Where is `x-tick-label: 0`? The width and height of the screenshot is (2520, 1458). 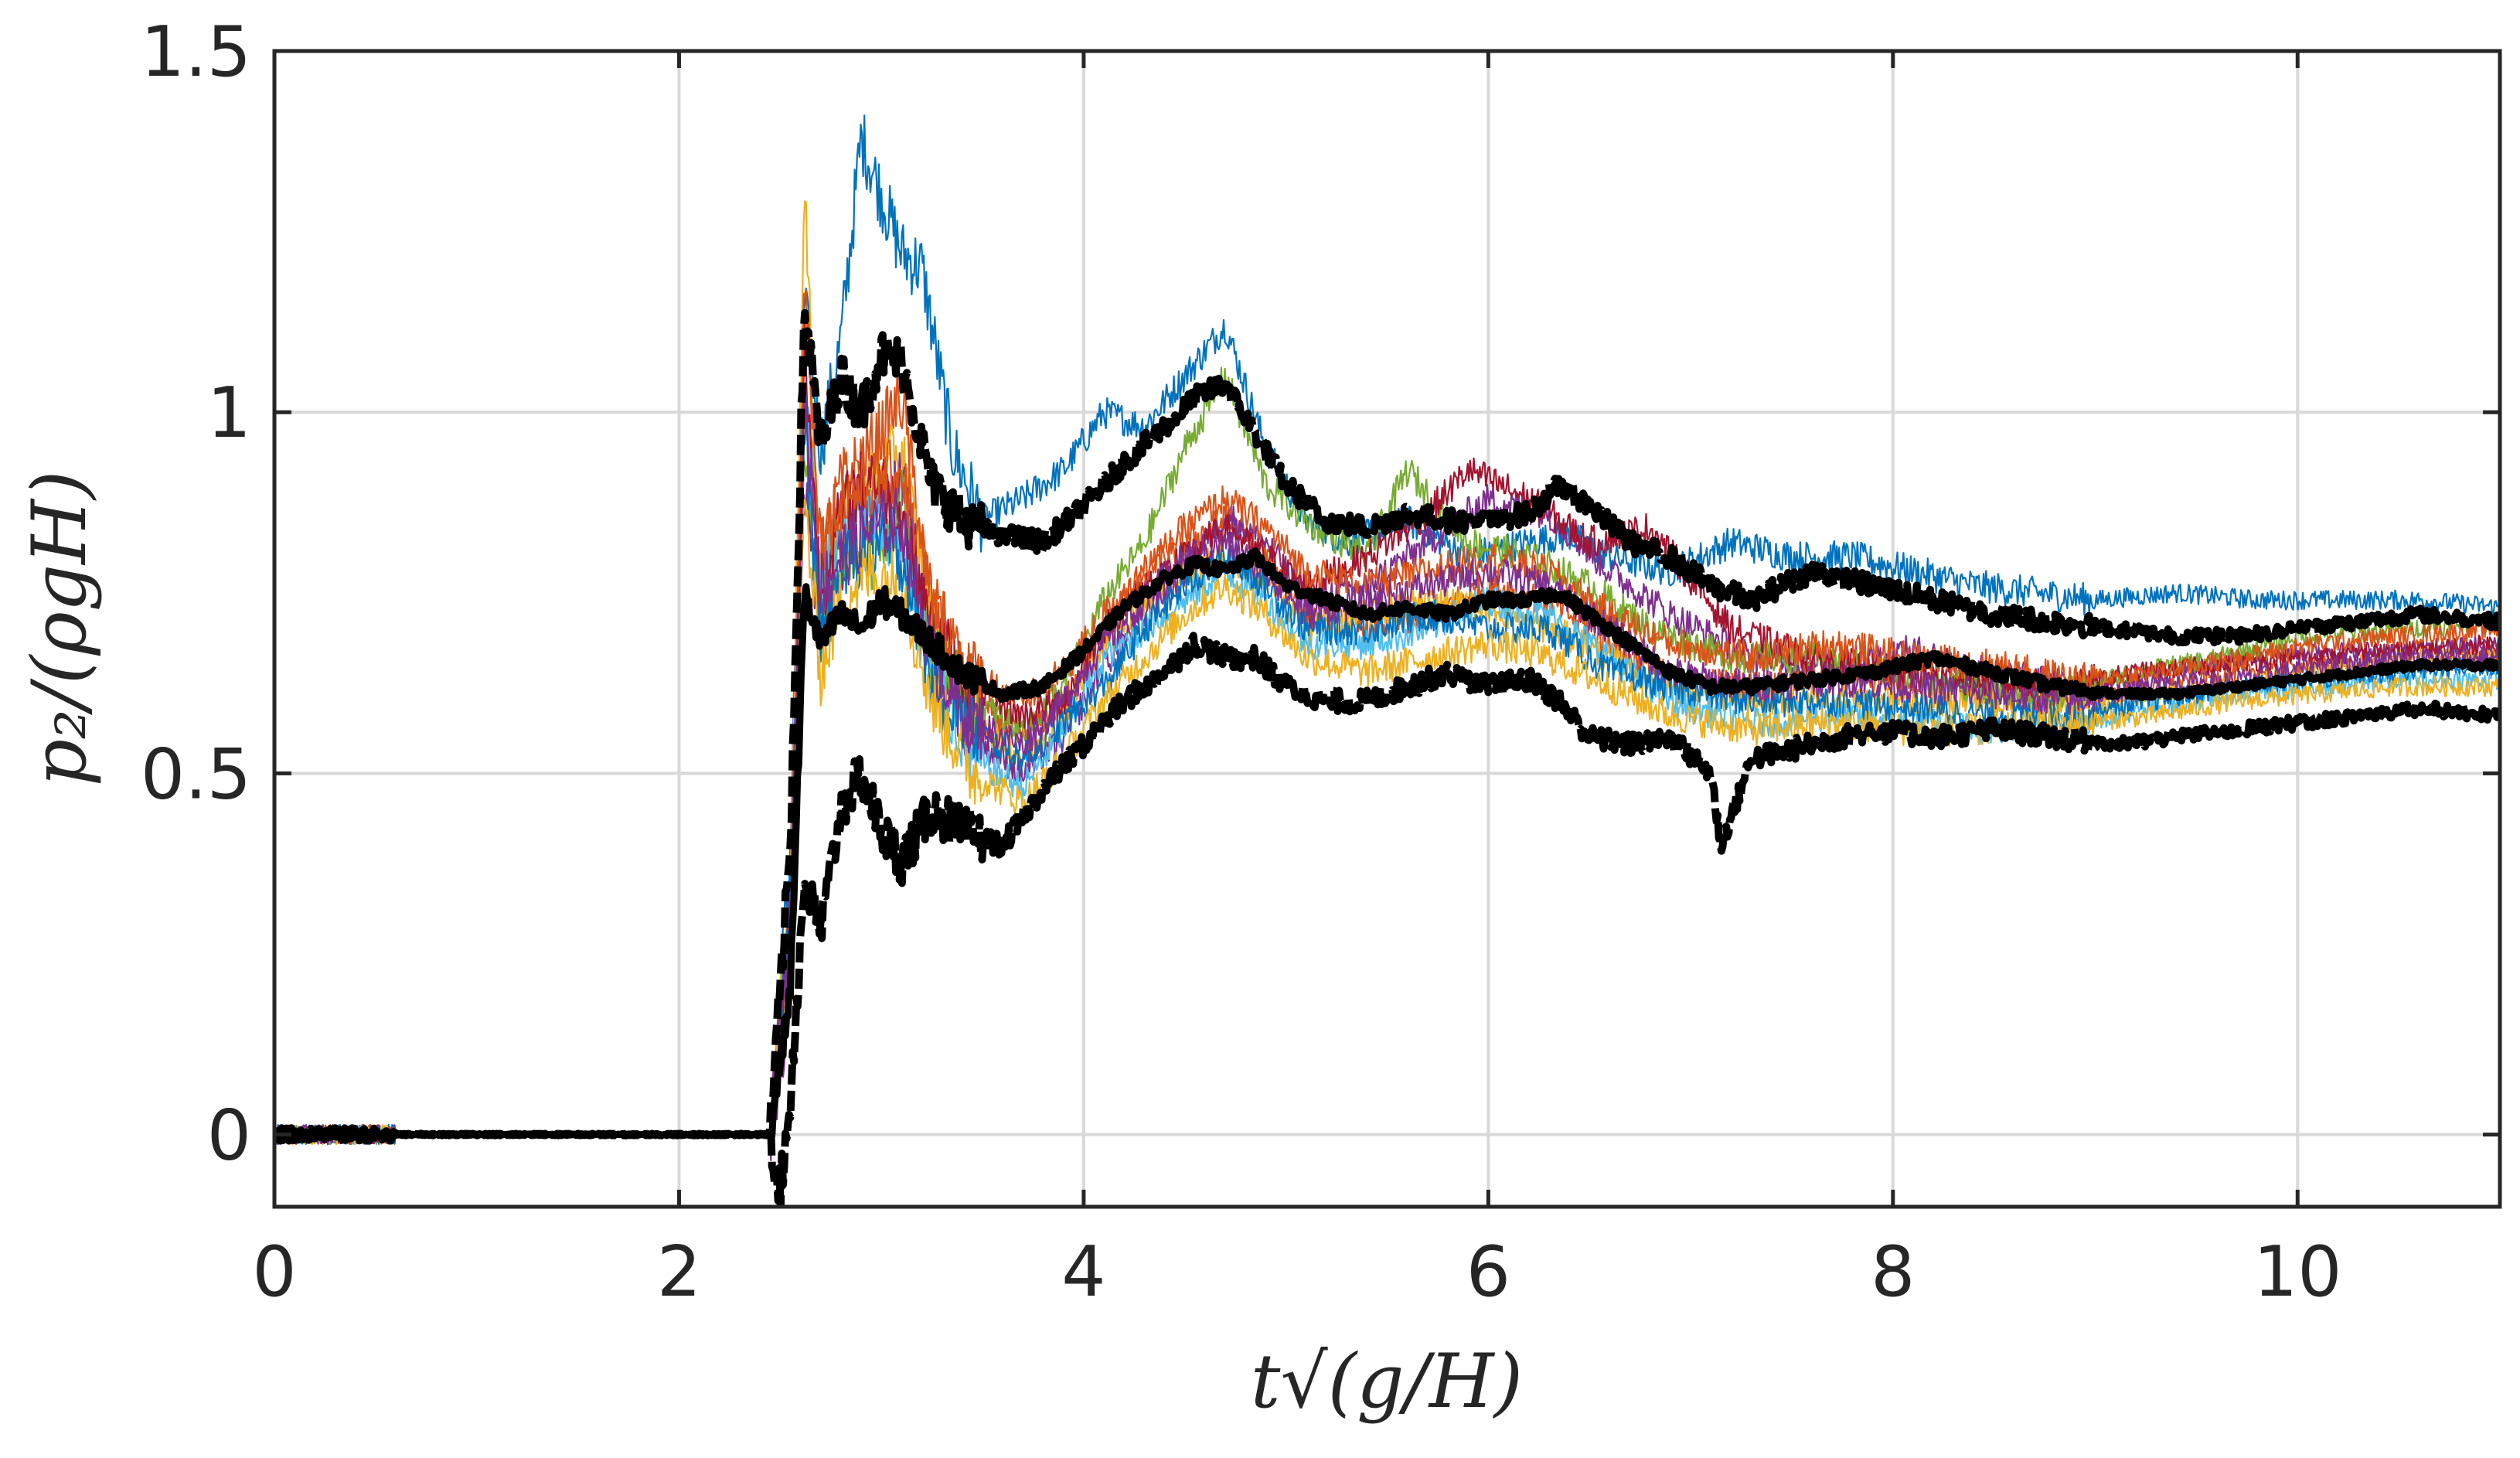 x-tick-label: 0 is located at coordinates (274, 1272).